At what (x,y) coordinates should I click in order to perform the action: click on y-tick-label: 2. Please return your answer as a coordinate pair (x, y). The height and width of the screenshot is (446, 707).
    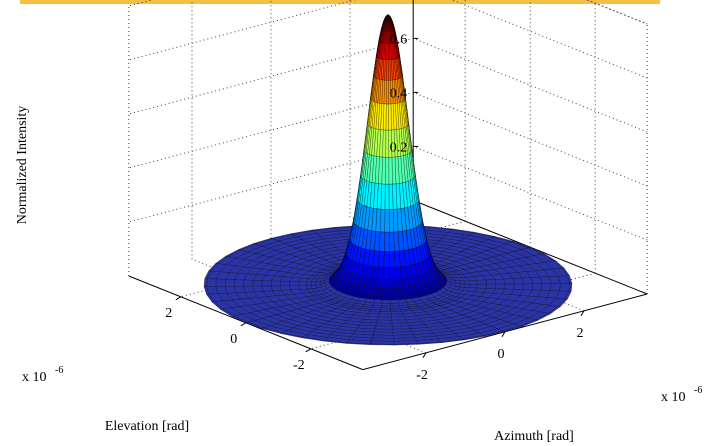
    Looking at the image, I should click on (168, 313).